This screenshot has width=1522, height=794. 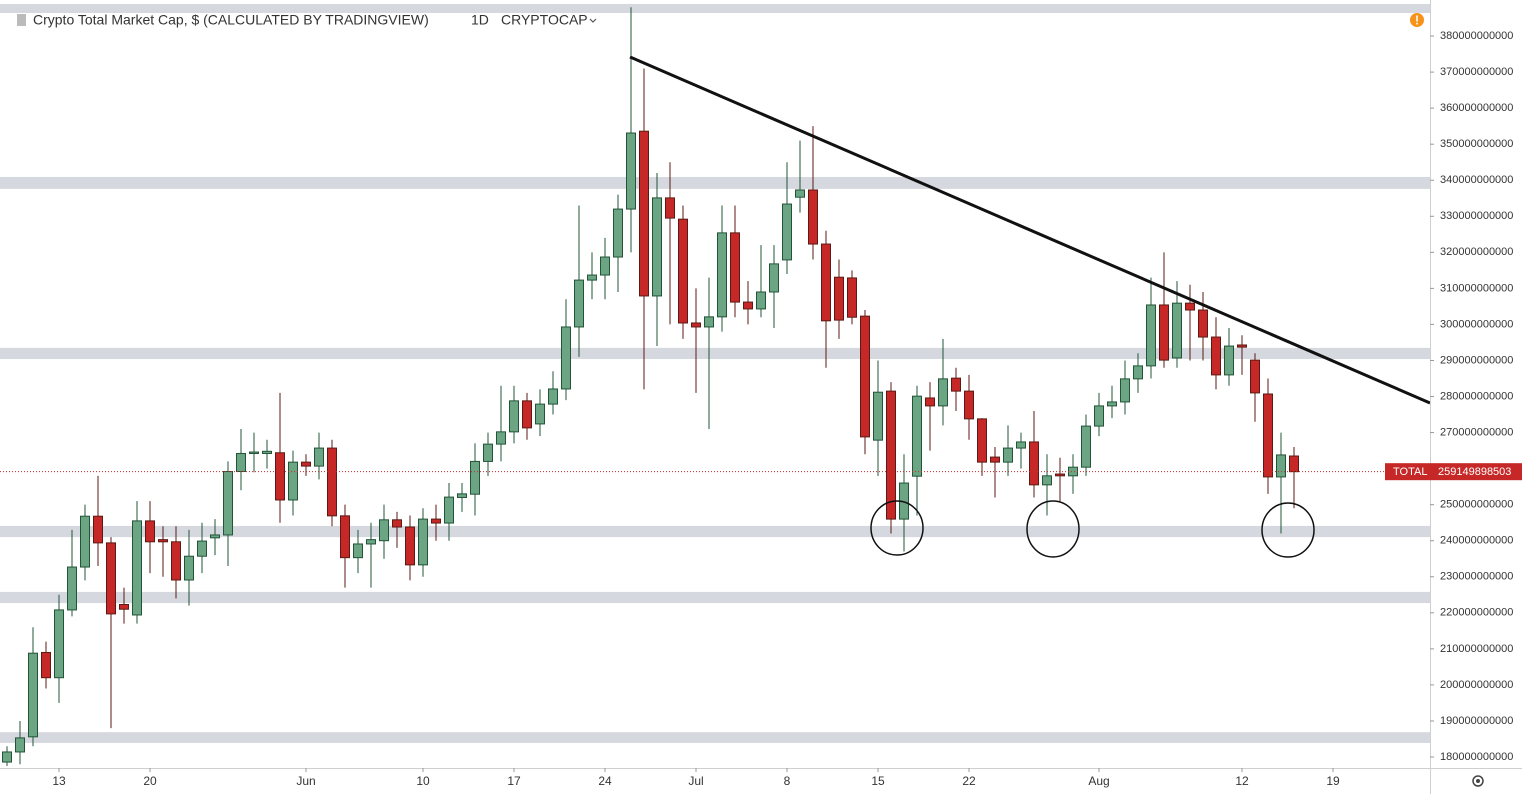 What do you see at coordinates (969, 781) in the screenshot?
I see `x-tick-label: 22` at bounding box center [969, 781].